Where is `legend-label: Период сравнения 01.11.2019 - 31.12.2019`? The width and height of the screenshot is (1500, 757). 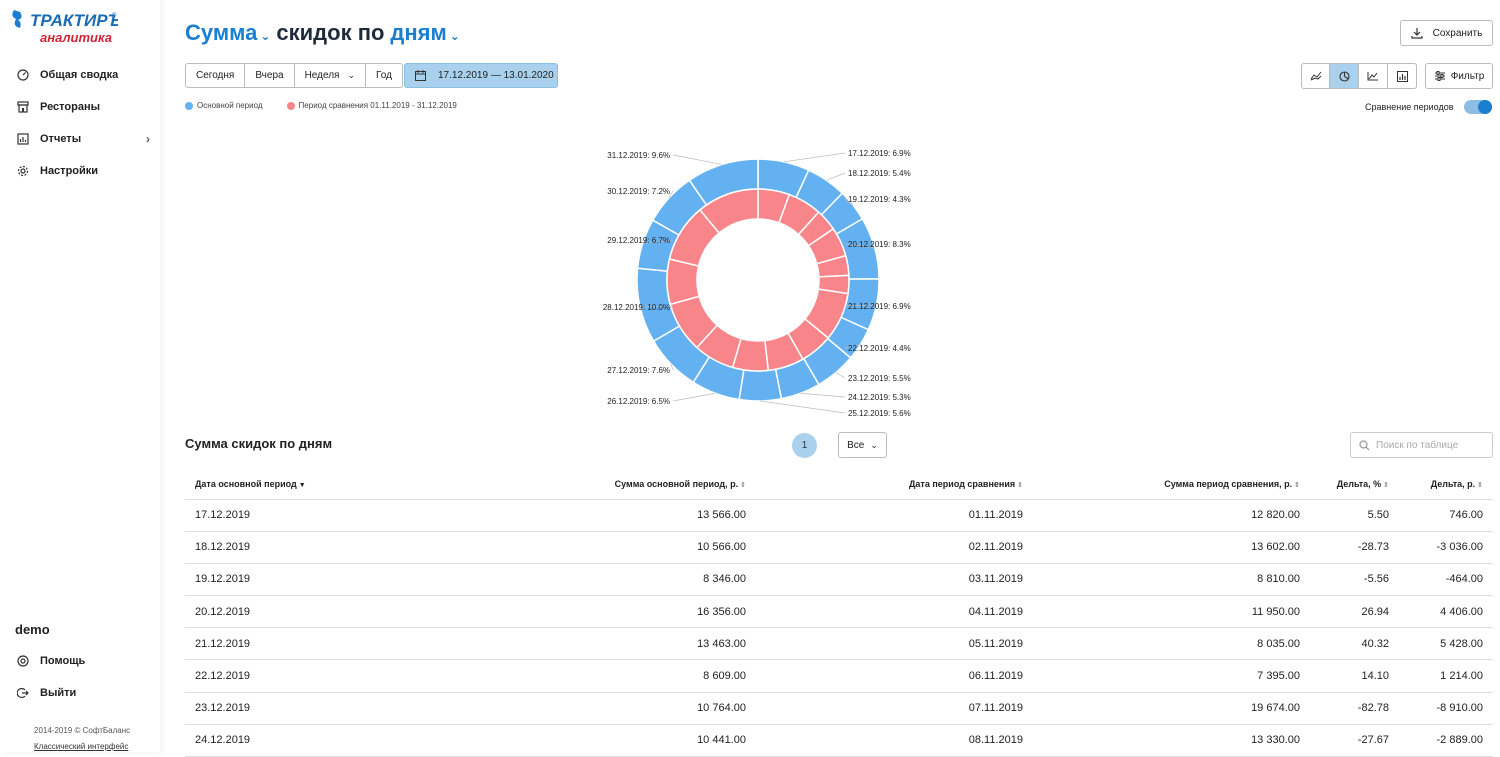 legend-label: Период сравнения 01.11.2019 - 31.12.2019 is located at coordinates (377, 105).